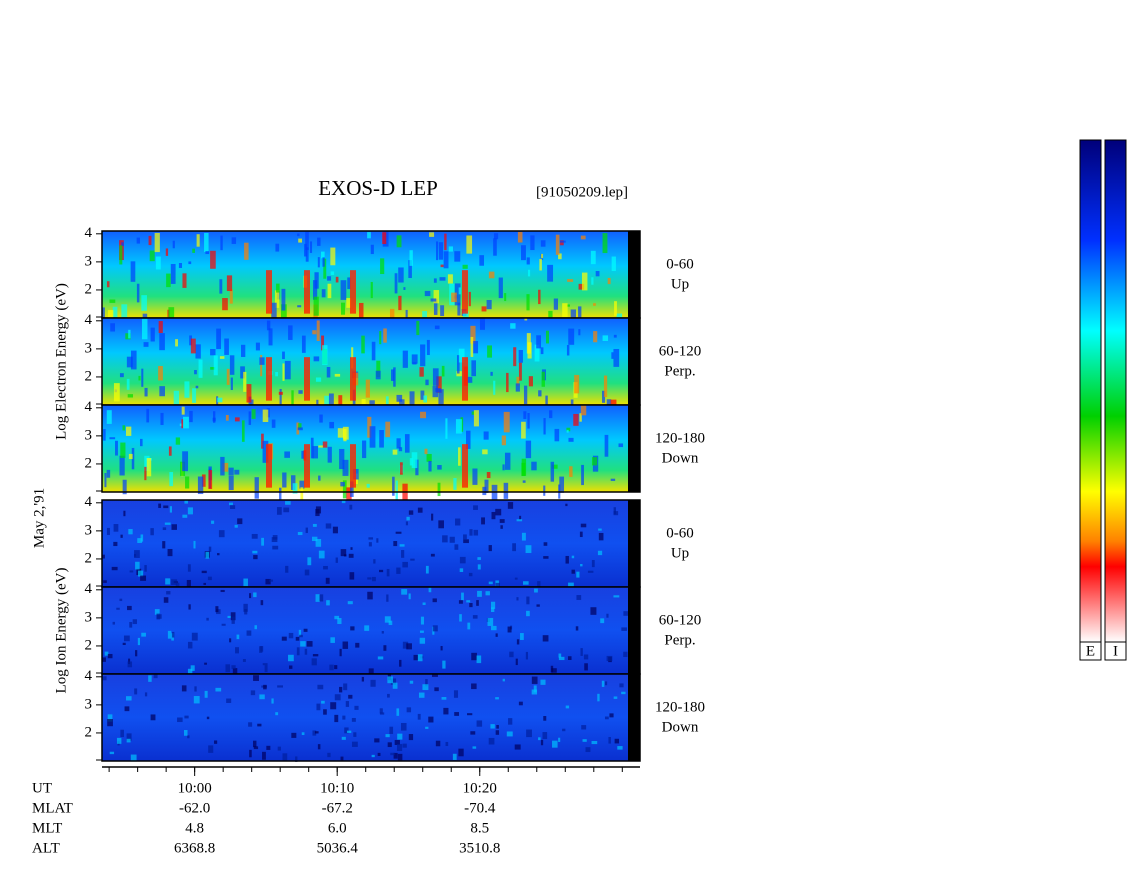  What do you see at coordinates (582, 192) in the screenshot?
I see `file-label: [91050209.lep]` at bounding box center [582, 192].